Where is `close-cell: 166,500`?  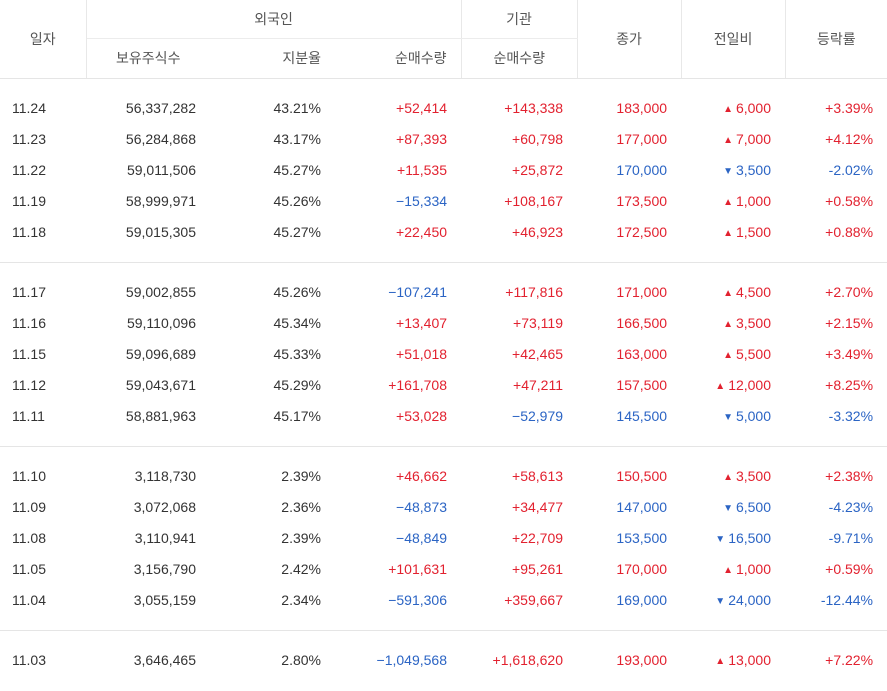 close-cell: 166,500 is located at coordinates (629, 323).